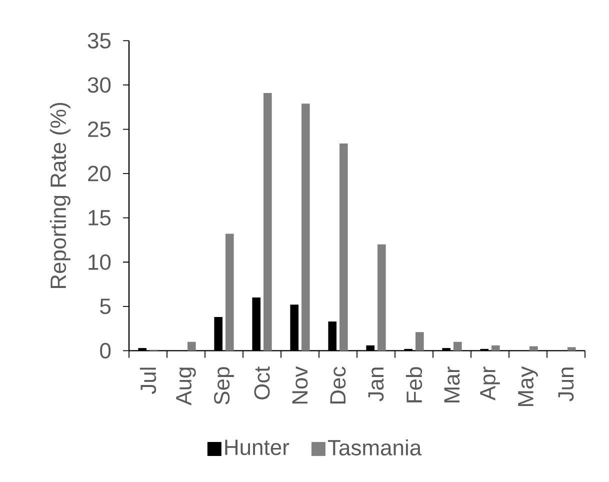  I want to click on y-tick-label: 25, so click(99, 129).